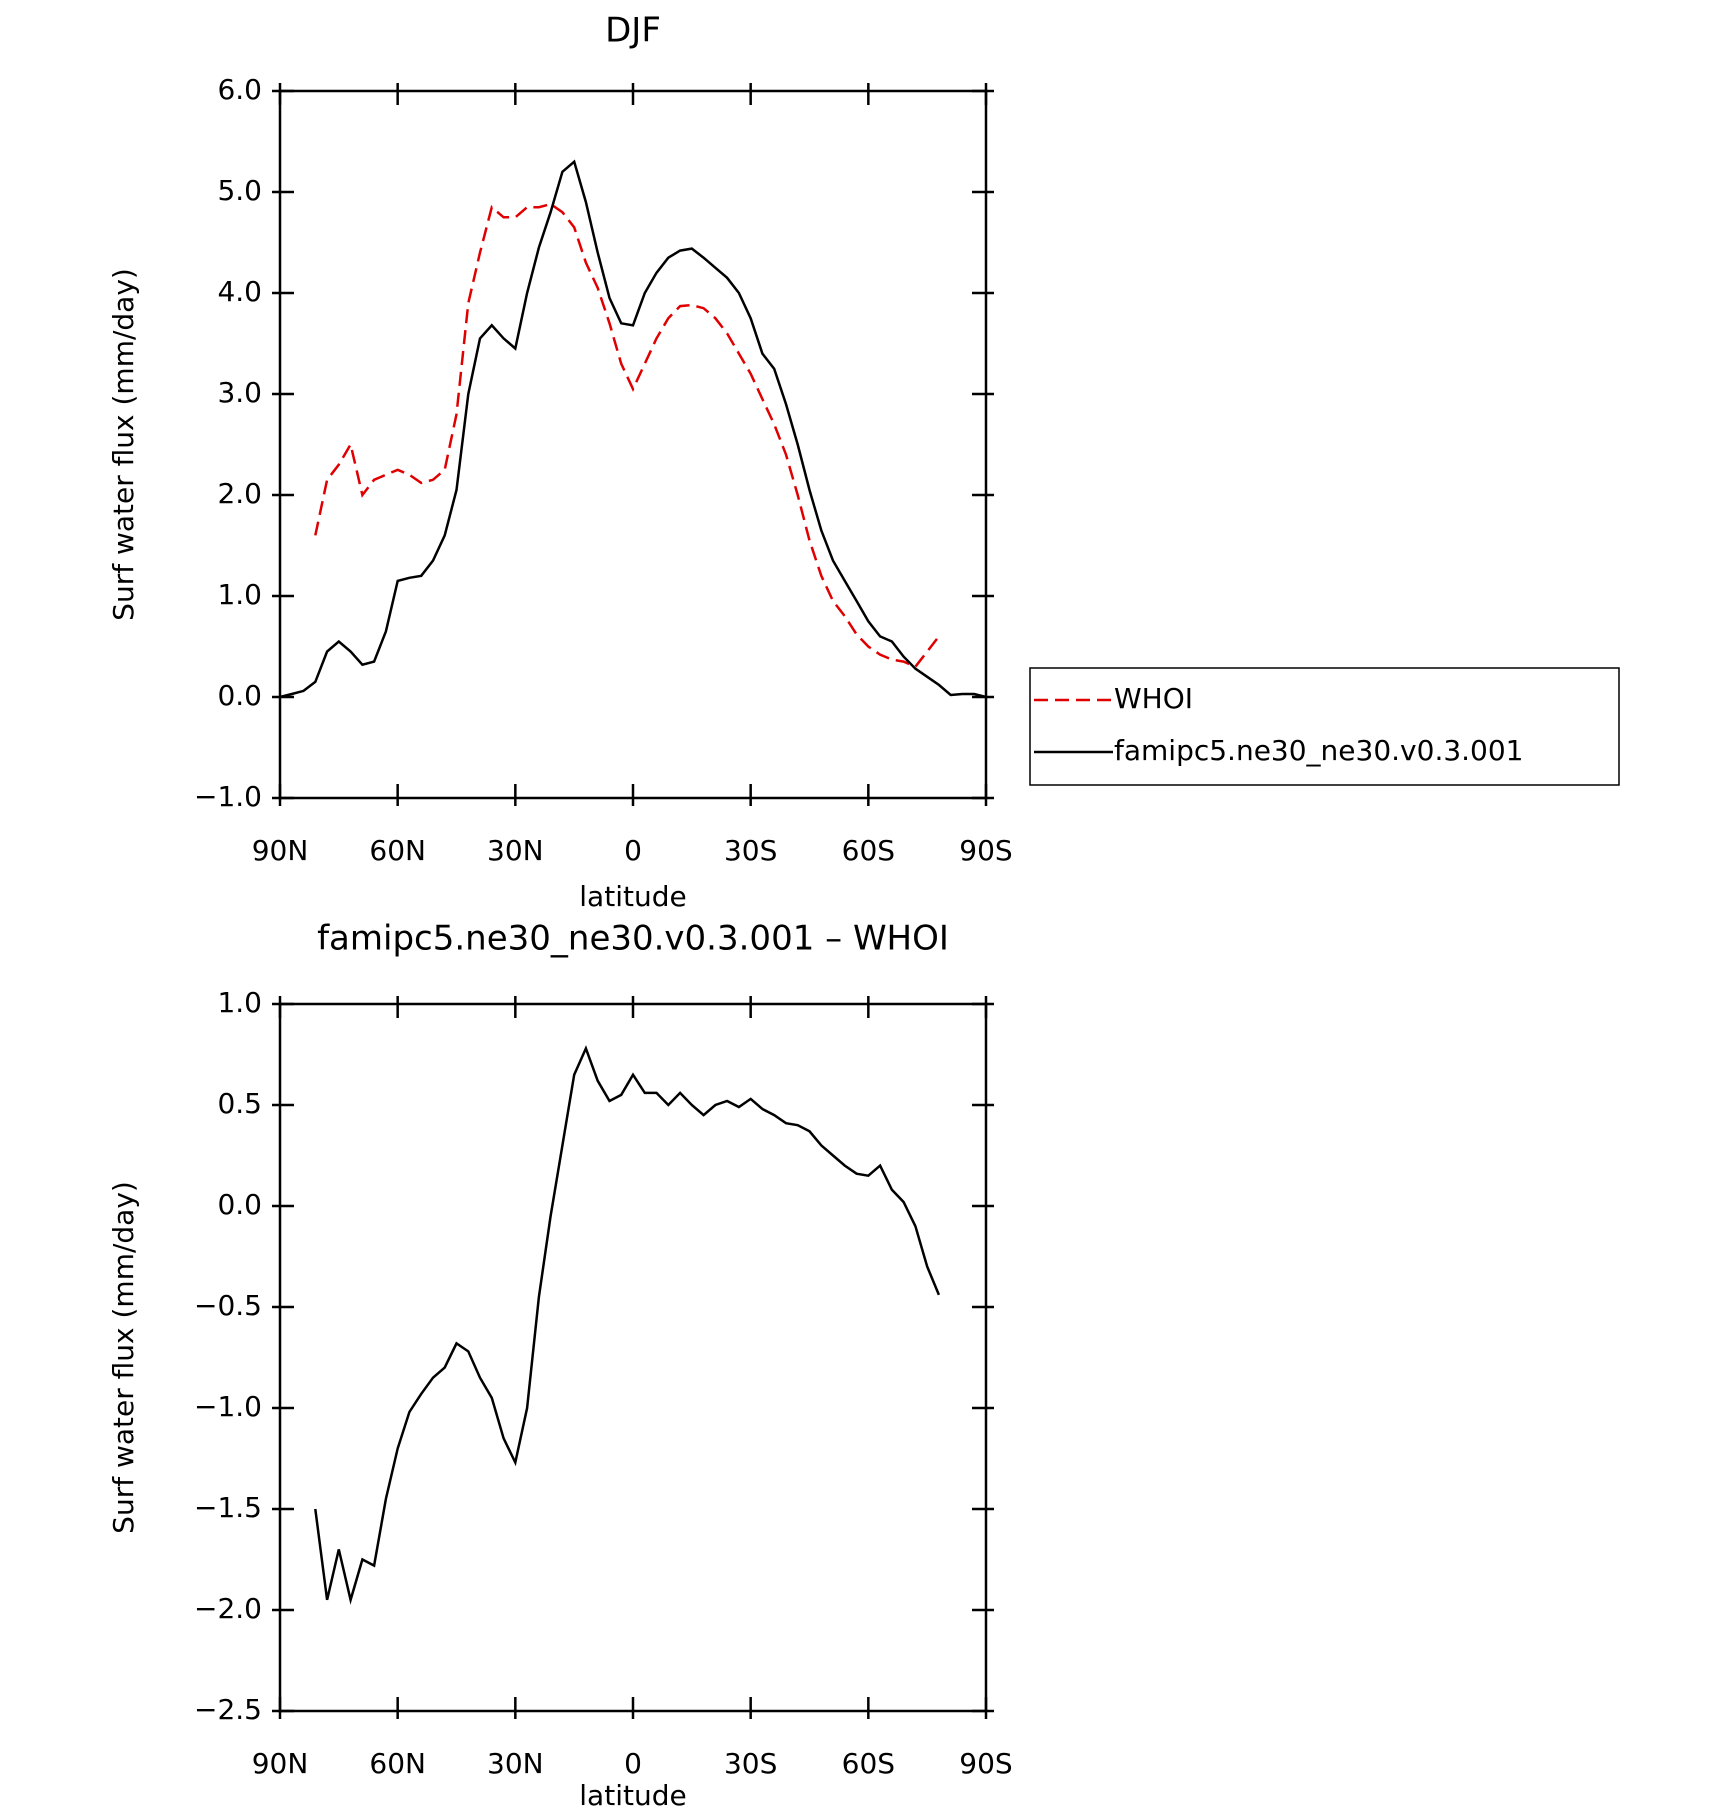  Describe the element at coordinates (633, 31) in the screenshot. I see `chart-title: DJF` at that location.